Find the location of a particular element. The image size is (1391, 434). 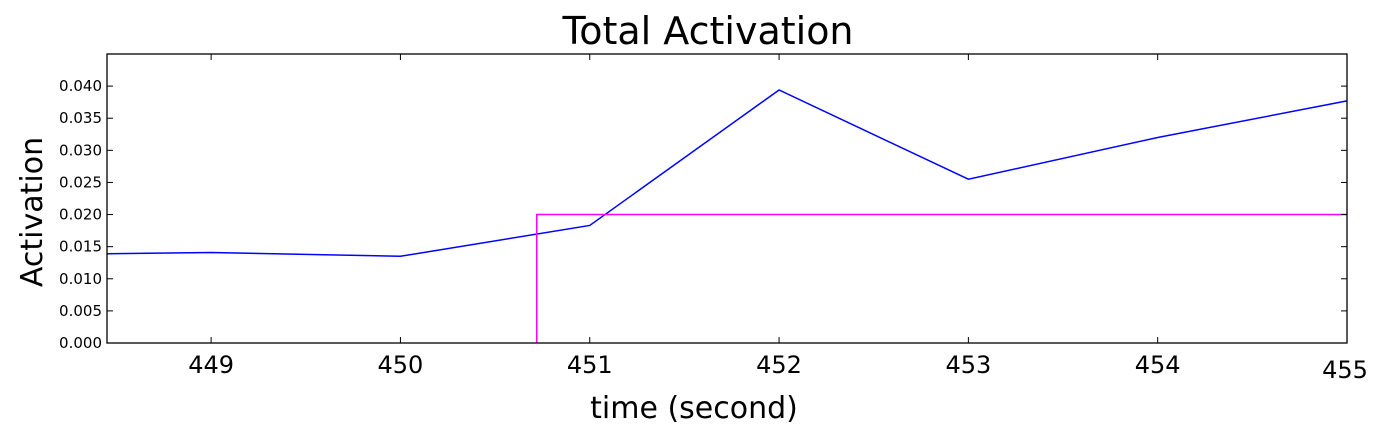

y-tick-label: 0.030 is located at coordinates (80, 150).